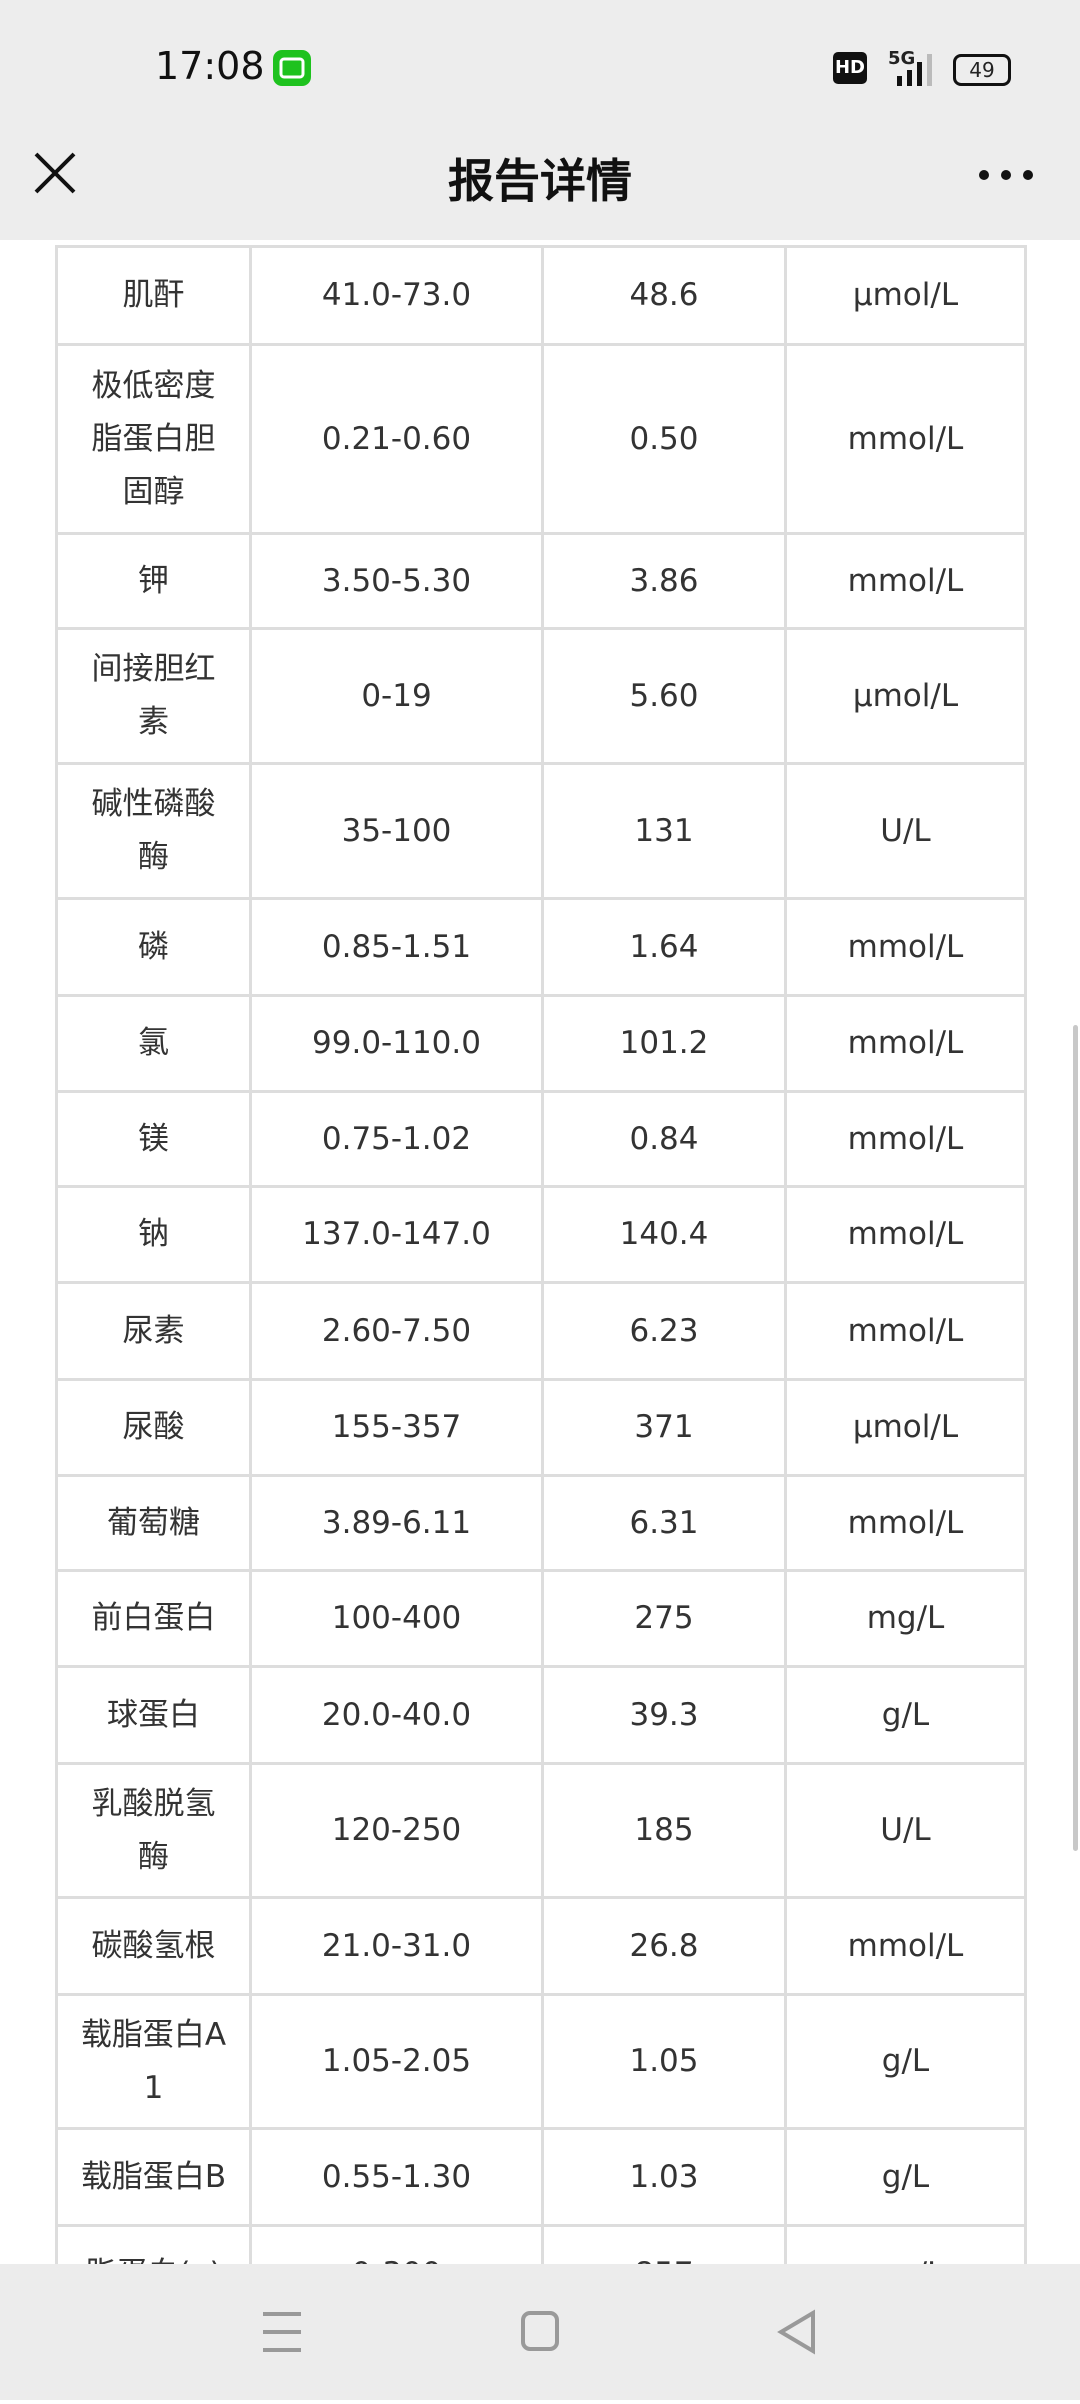 The width and height of the screenshot is (1080, 2404). What do you see at coordinates (396, 1331) in the screenshot?
I see `reference-range: 2.60-7.50` at bounding box center [396, 1331].